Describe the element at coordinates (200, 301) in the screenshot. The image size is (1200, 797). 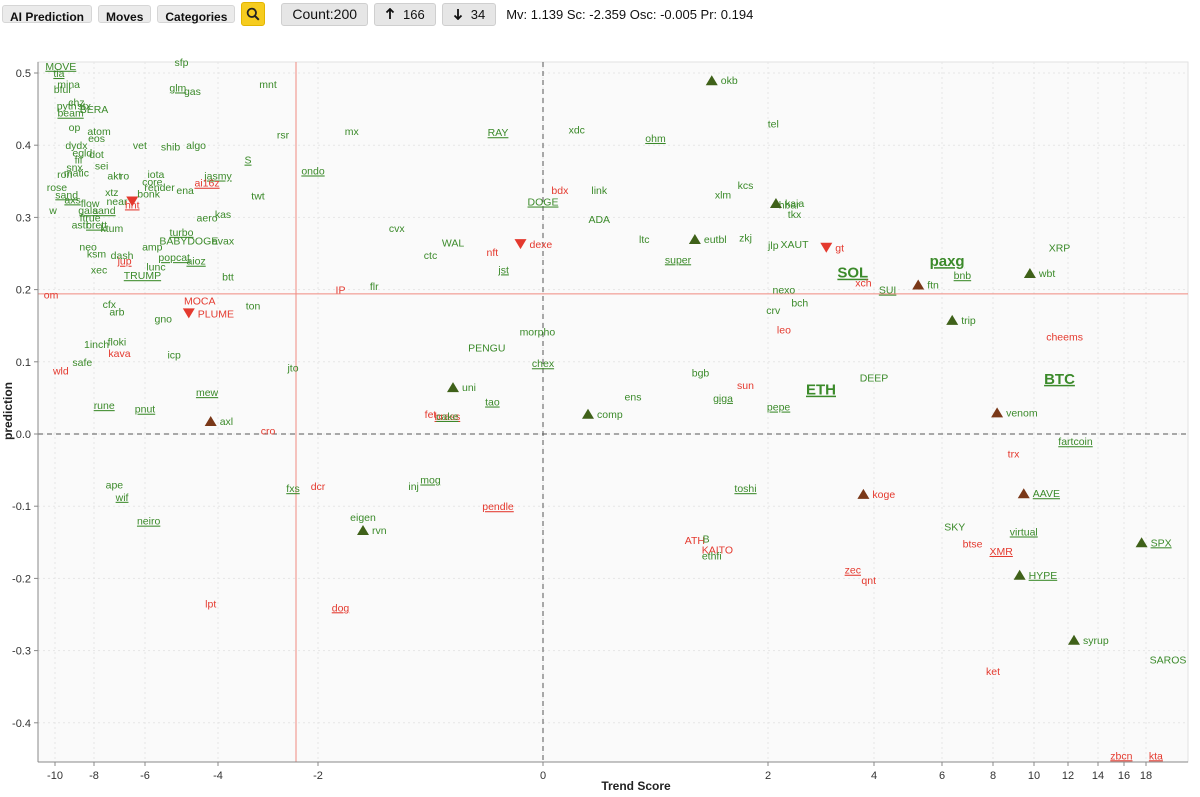
I see `data-point-label: MOCA` at that location.